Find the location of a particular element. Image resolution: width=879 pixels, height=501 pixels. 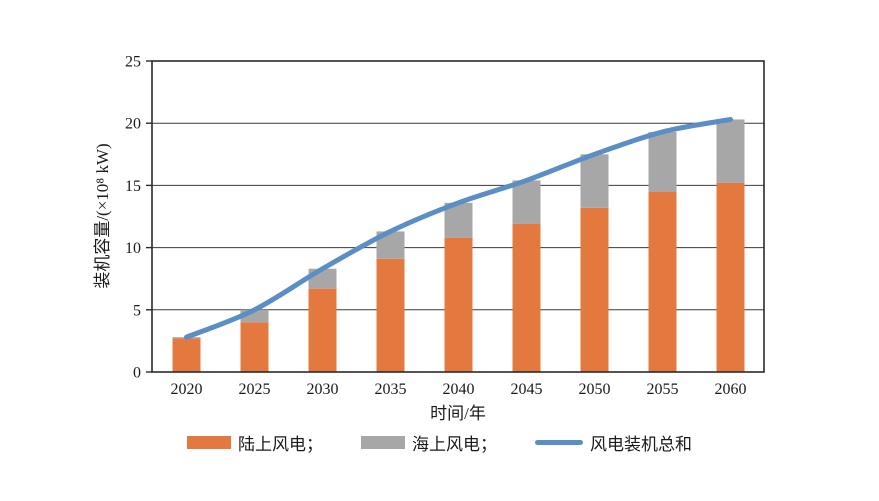

legend-label-total: 风电装机总和 is located at coordinates (641, 444).